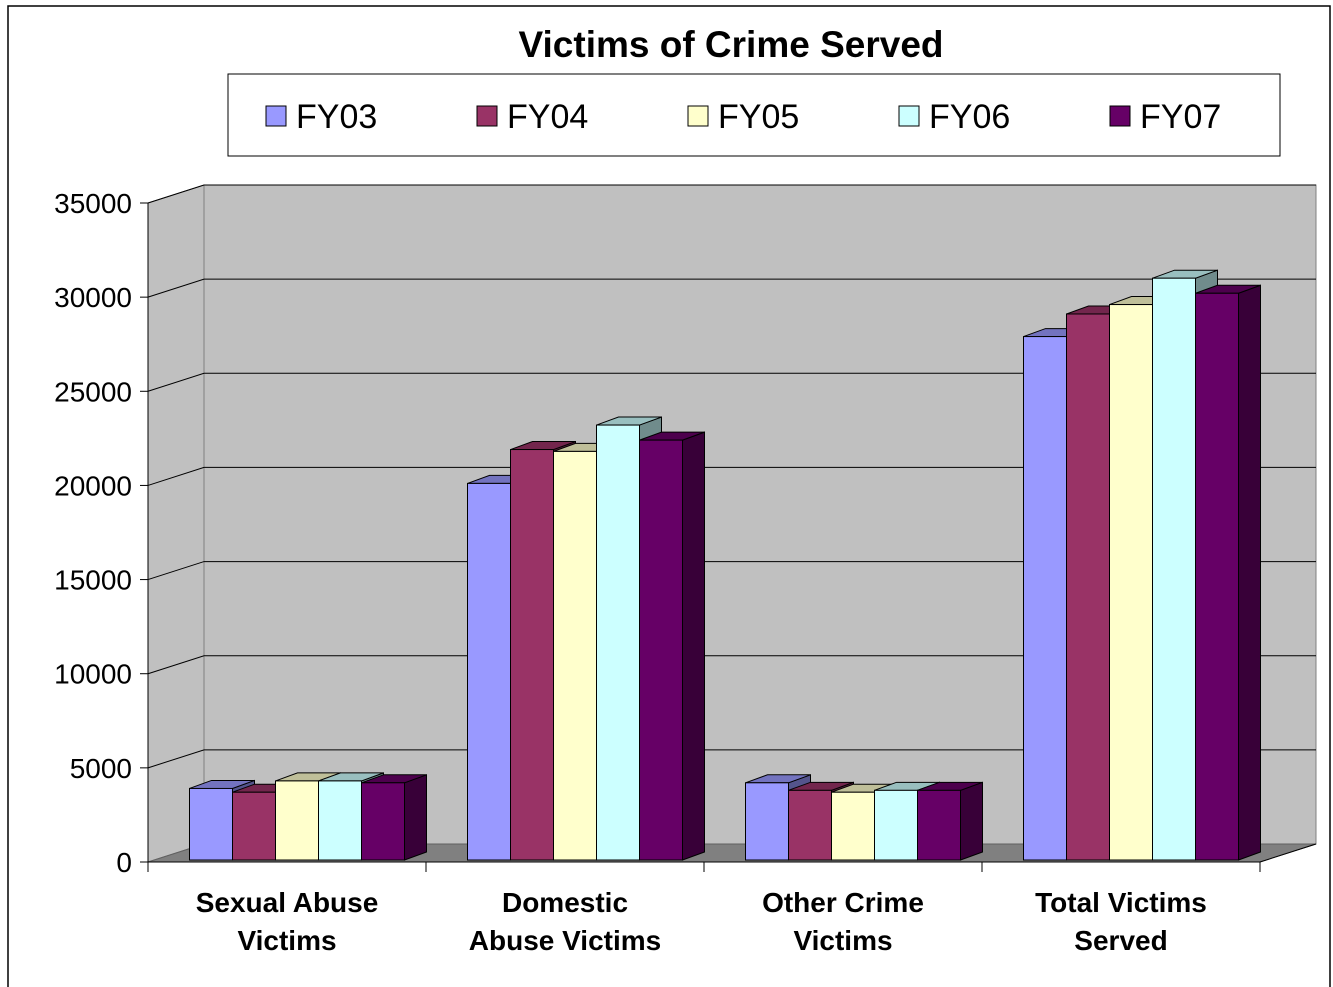 The image size is (1333, 987). What do you see at coordinates (1121, 921) in the screenshot?
I see `category-label: Total Victims Served` at bounding box center [1121, 921].